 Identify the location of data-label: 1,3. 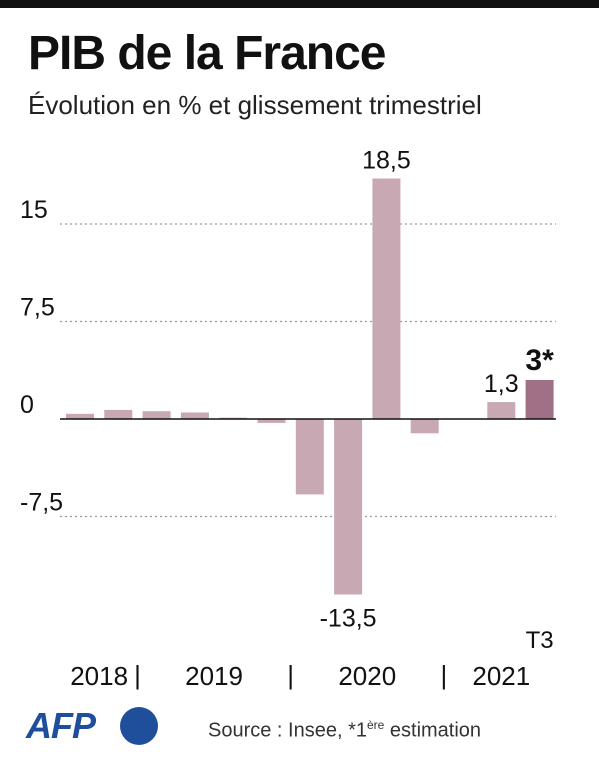
(501, 384).